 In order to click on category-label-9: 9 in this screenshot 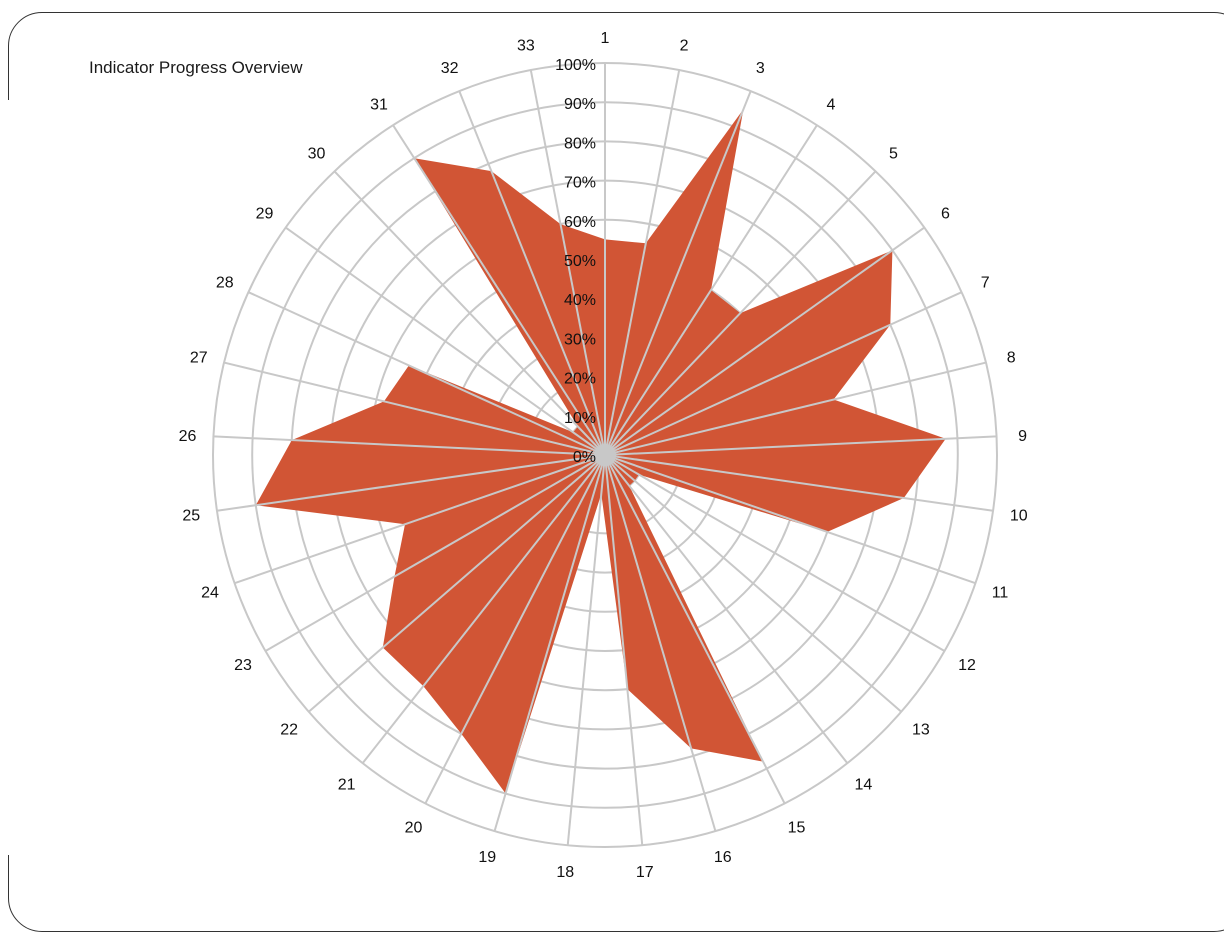, I will do `click(1022, 436)`.